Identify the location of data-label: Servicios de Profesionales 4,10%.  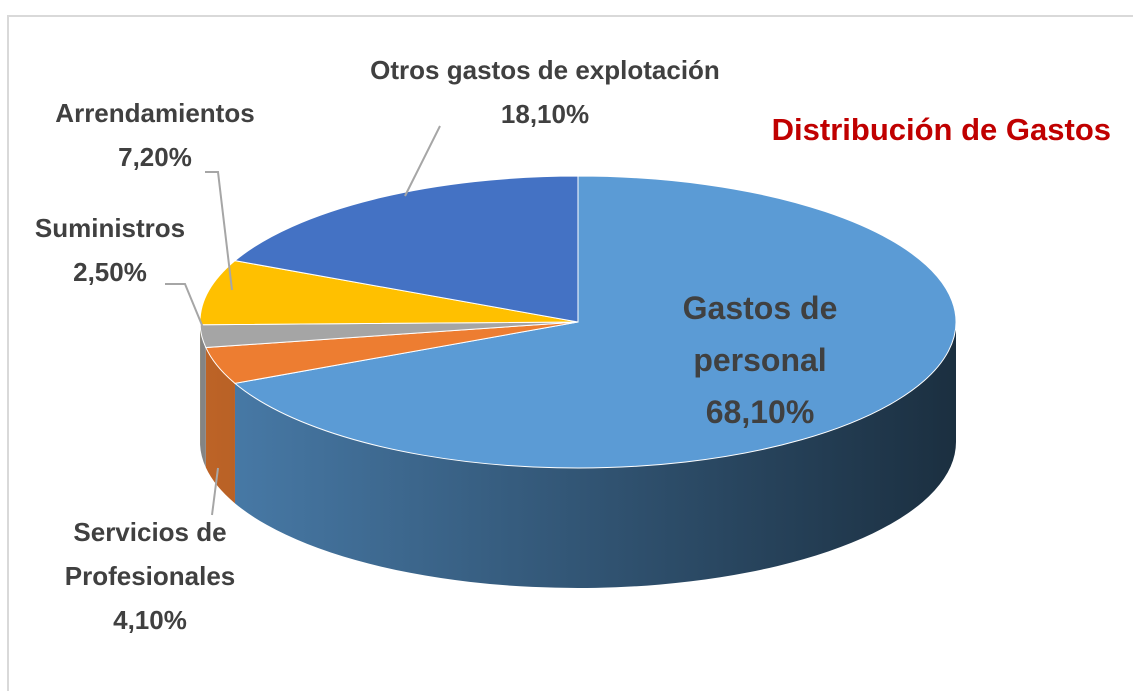
(150, 576).